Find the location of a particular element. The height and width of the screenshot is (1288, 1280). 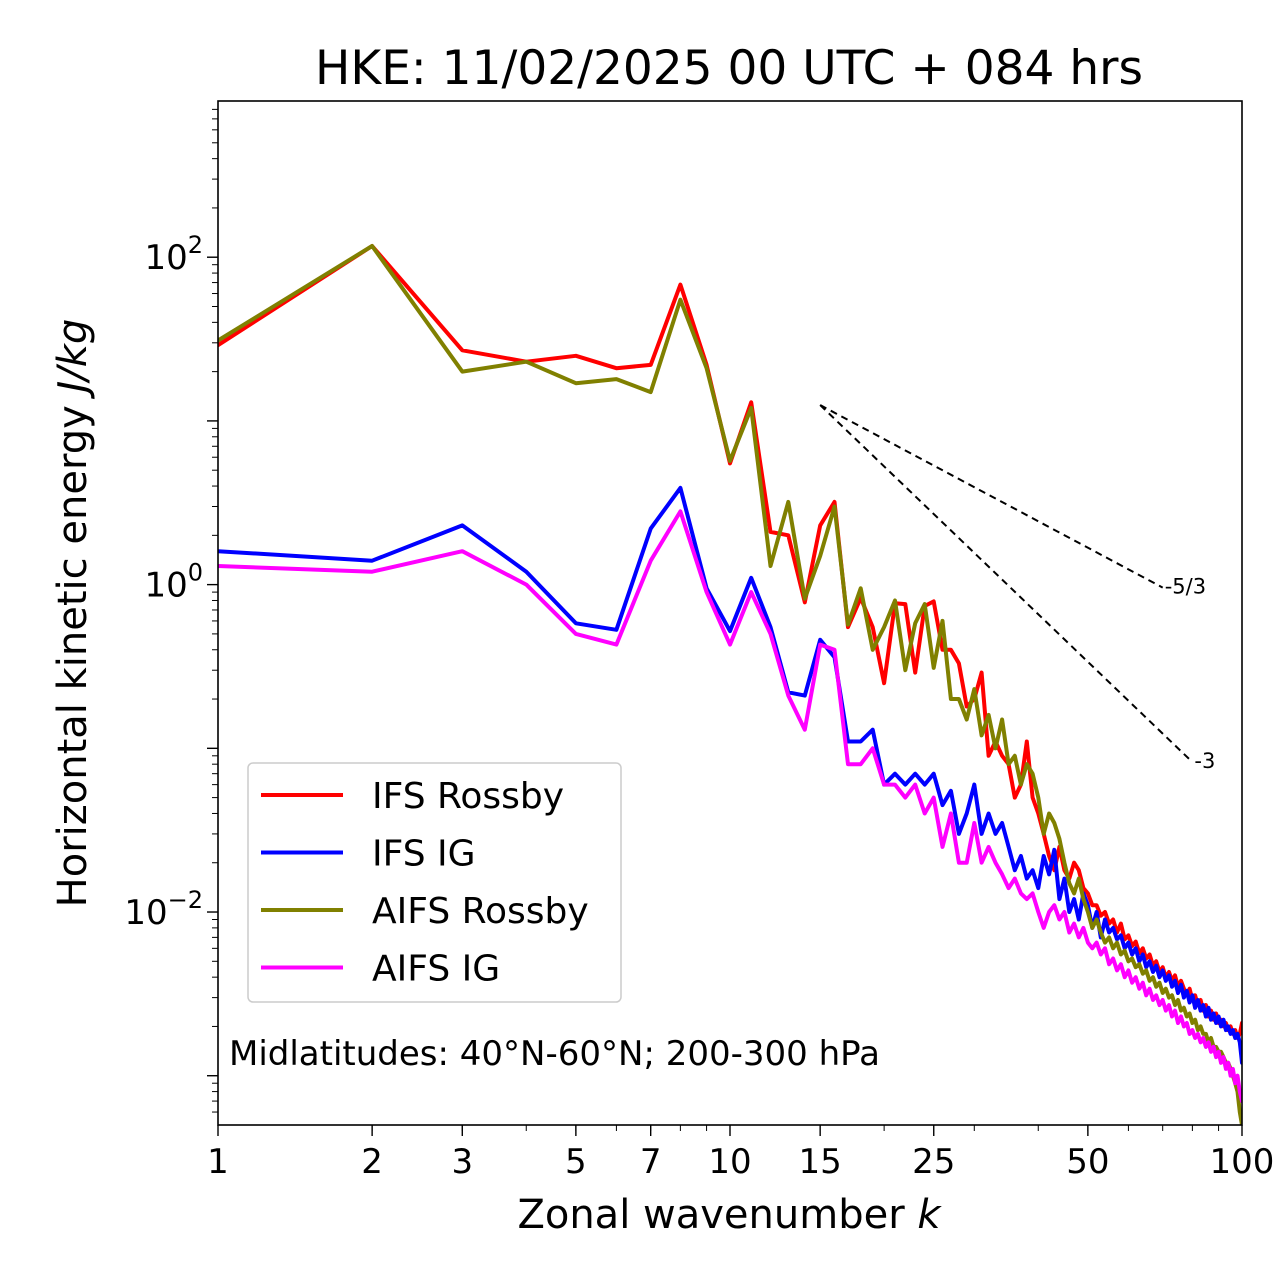

reference-slopes: -5/3 -3 is located at coordinates (1017, 588).